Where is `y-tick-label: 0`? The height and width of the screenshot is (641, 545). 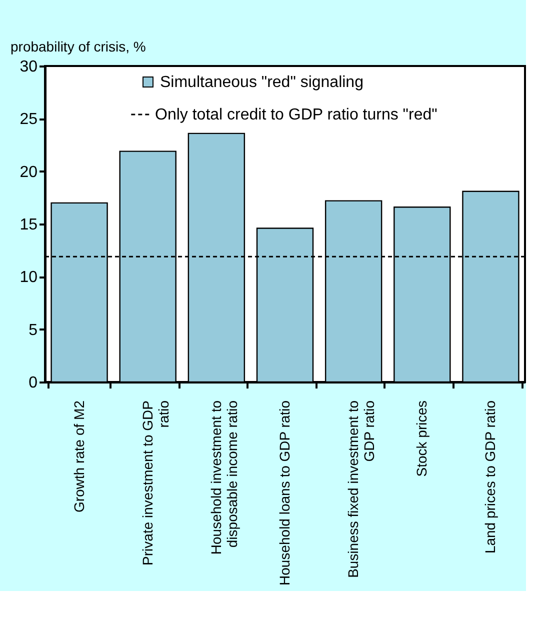 y-tick-label: 0 is located at coordinates (33, 383).